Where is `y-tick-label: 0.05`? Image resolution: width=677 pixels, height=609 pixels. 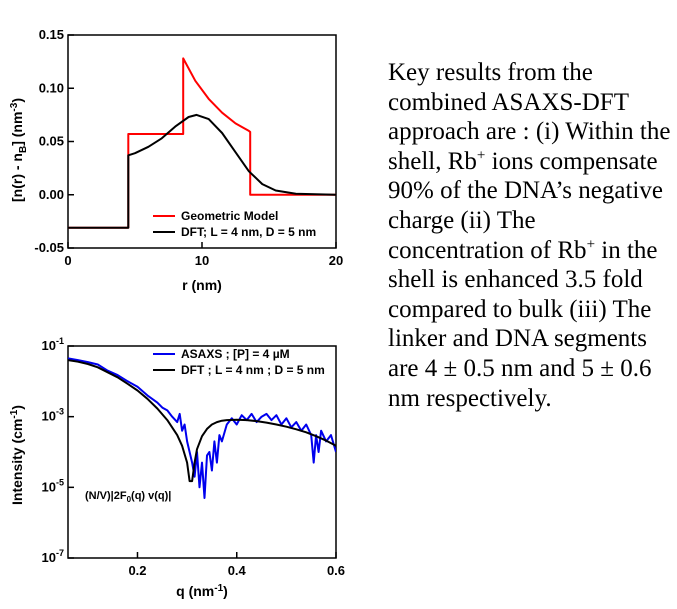
y-tick-label: 0.05 is located at coordinates (51, 141).